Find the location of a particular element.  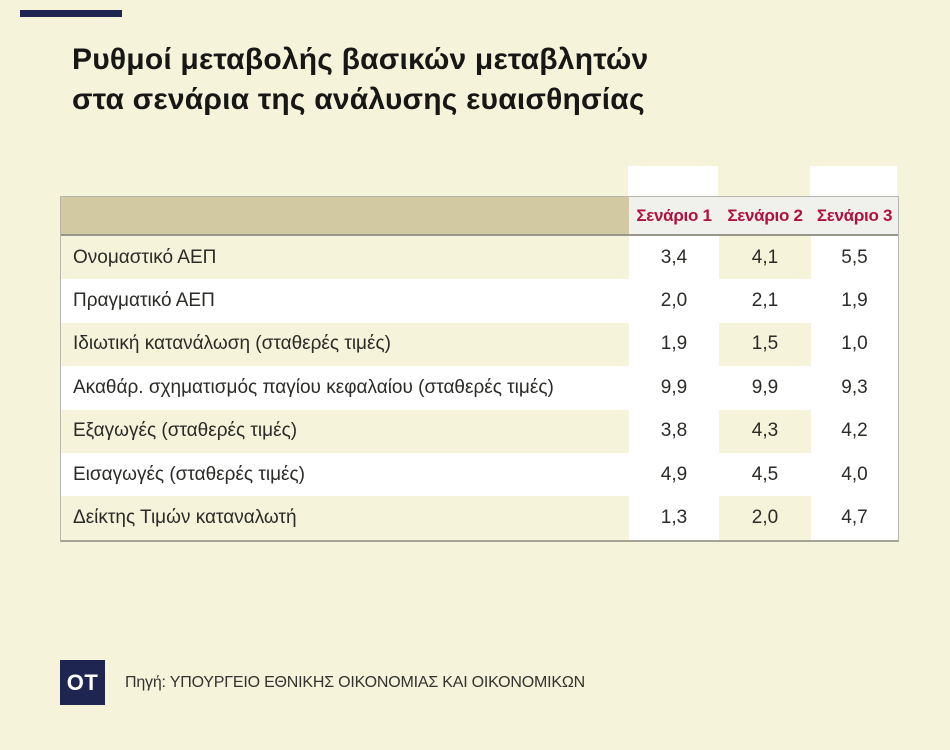

value-cell-scenario-3: 1,0 is located at coordinates (854, 344).